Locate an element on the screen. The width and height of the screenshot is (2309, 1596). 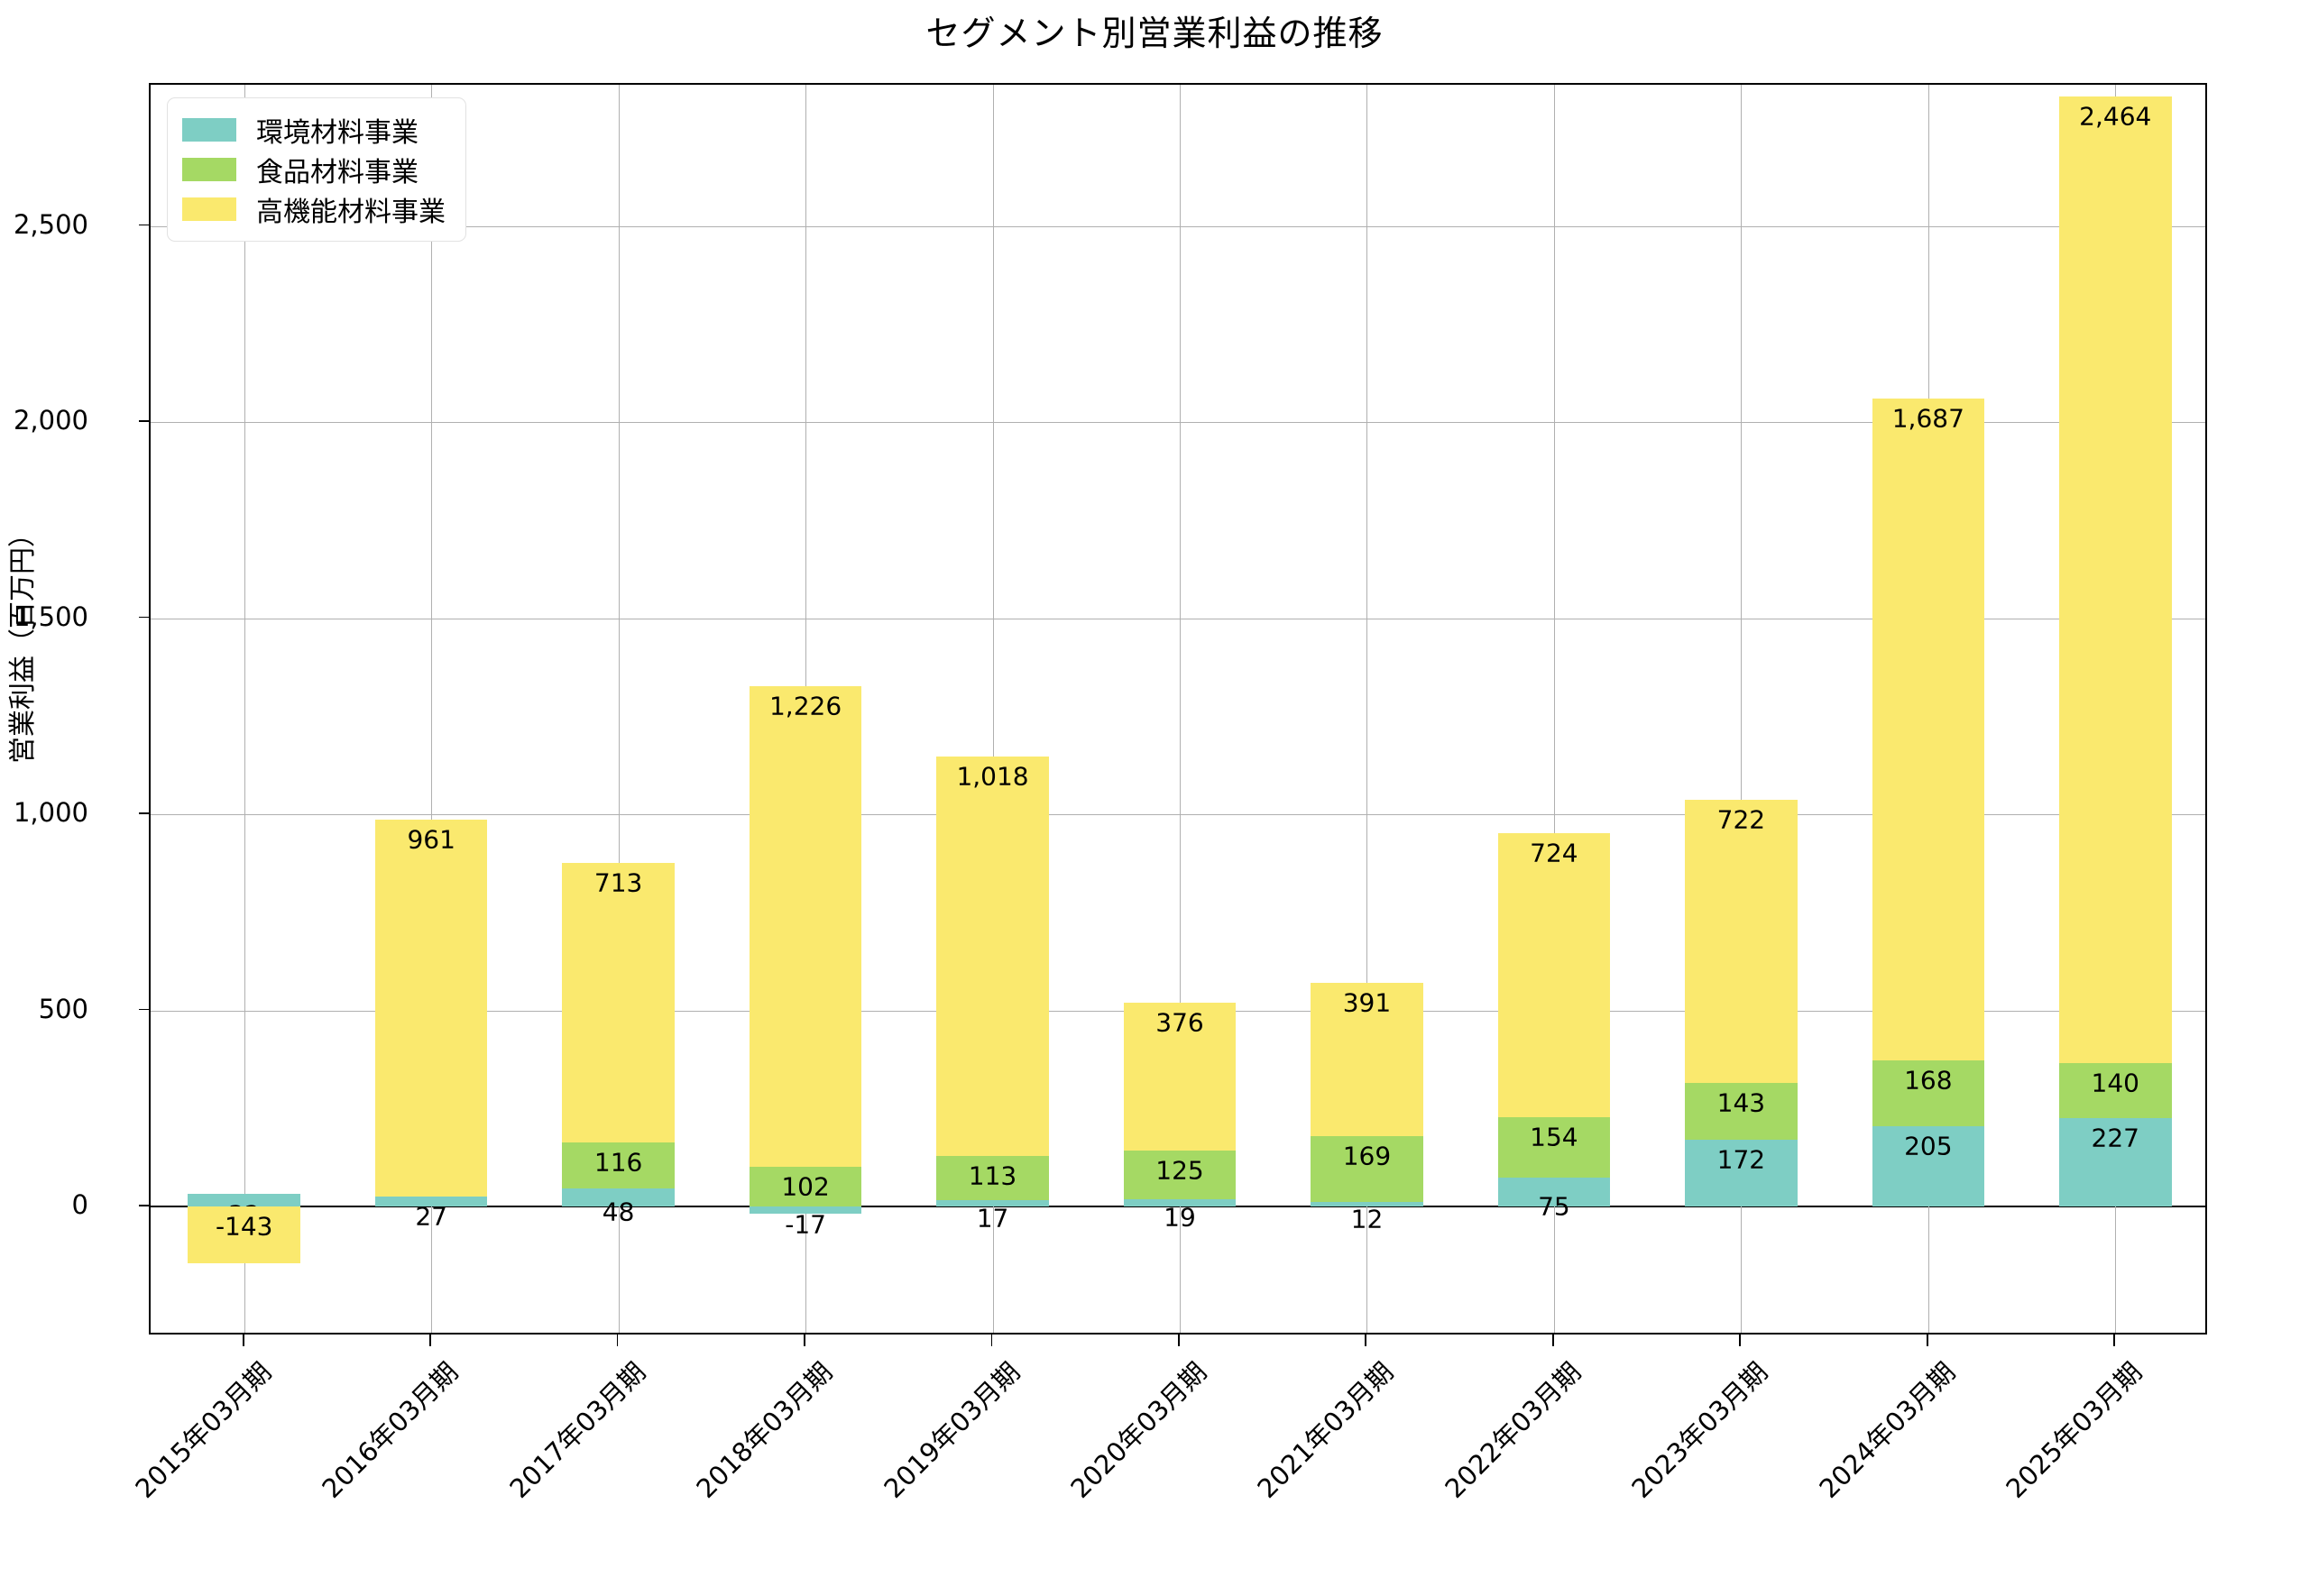
legend-item-food: 食品材料事業 is located at coordinates (314, 169).